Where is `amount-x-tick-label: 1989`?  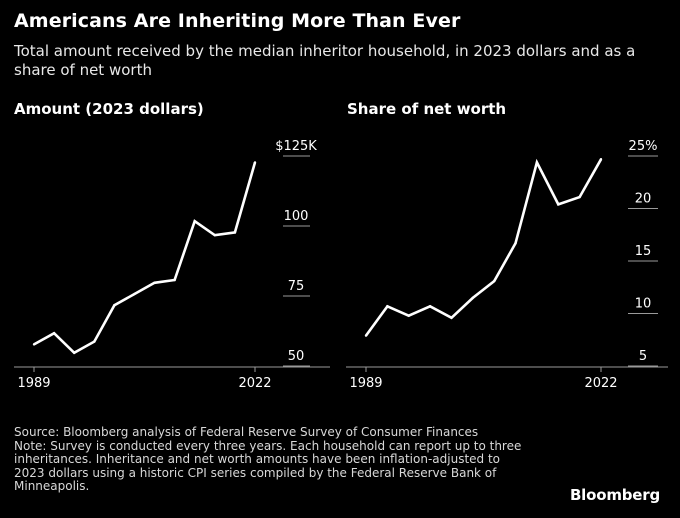
amount-x-tick-label: 1989 is located at coordinates (33, 383).